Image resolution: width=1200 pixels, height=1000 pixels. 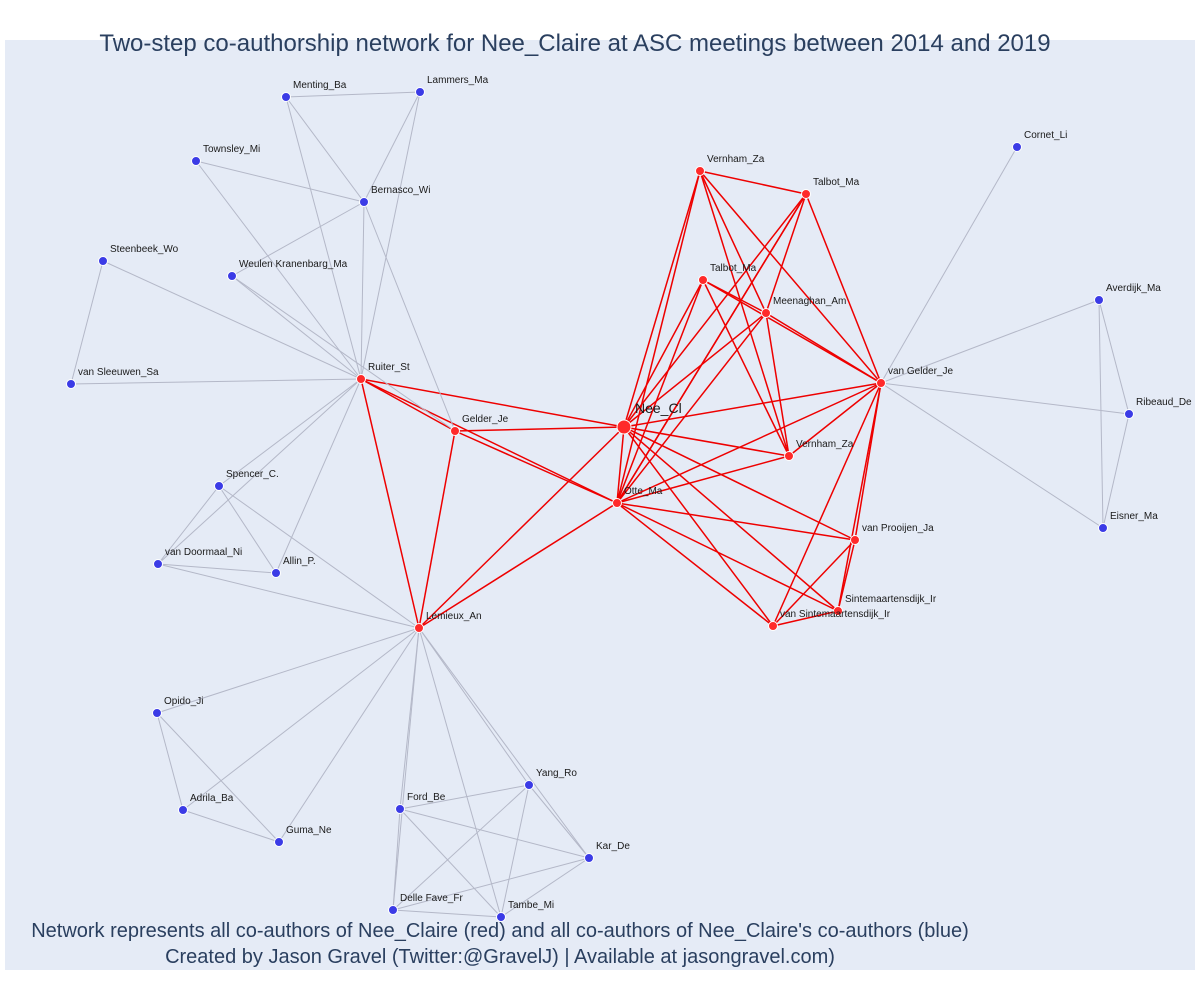 What do you see at coordinates (990, 341) in the screenshot?
I see `edge-vgelder-averdijk` at bounding box center [990, 341].